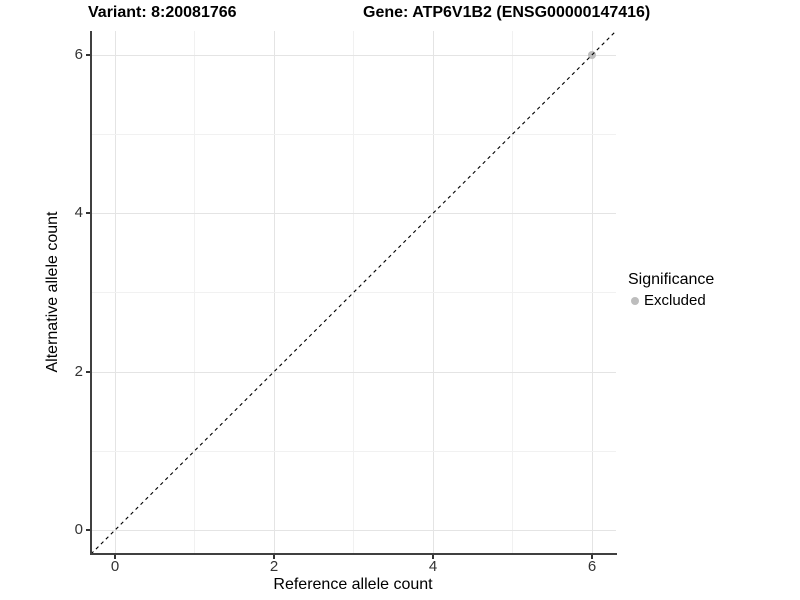 Image resolution: width=800 pixels, height=600 pixels. Describe the element at coordinates (671, 279) in the screenshot. I see `legend-title: Significance` at that location.